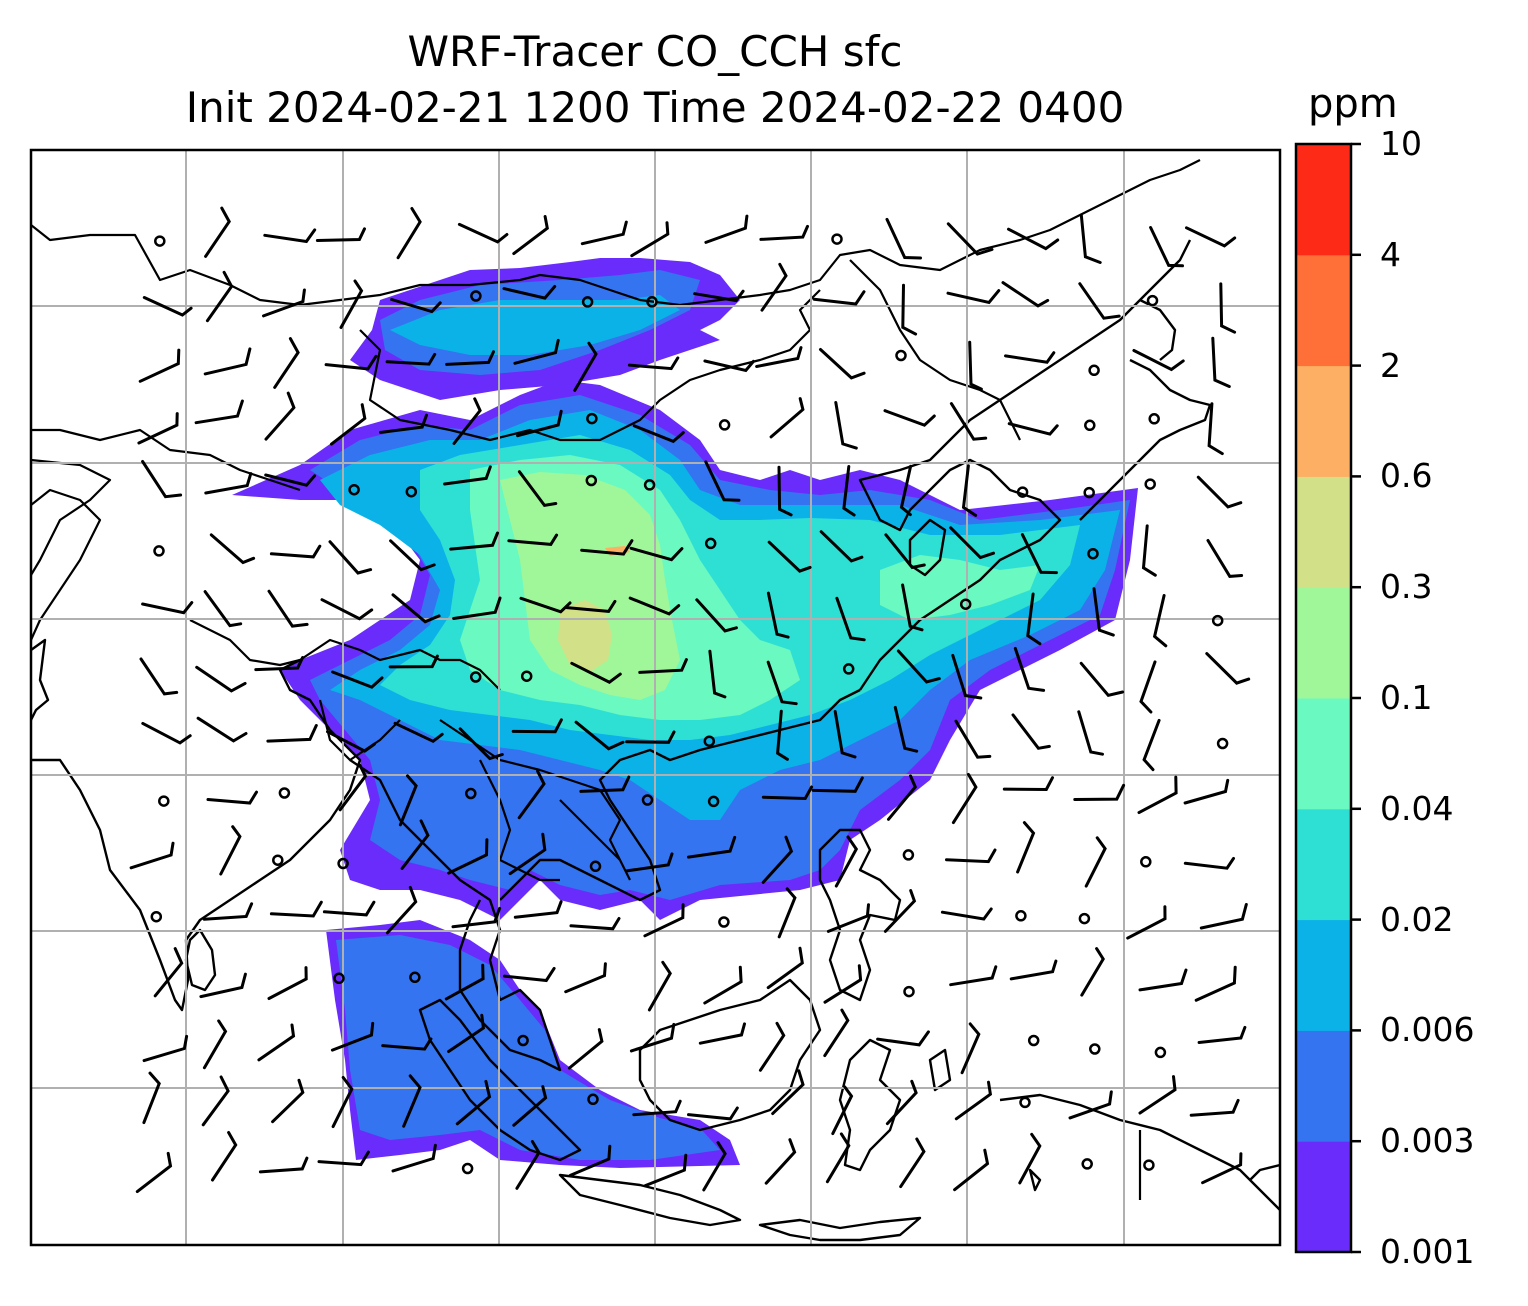 This screenshot has width=1528, height=1306. I want to click on coastline-small-islands, so click(900, 1145).